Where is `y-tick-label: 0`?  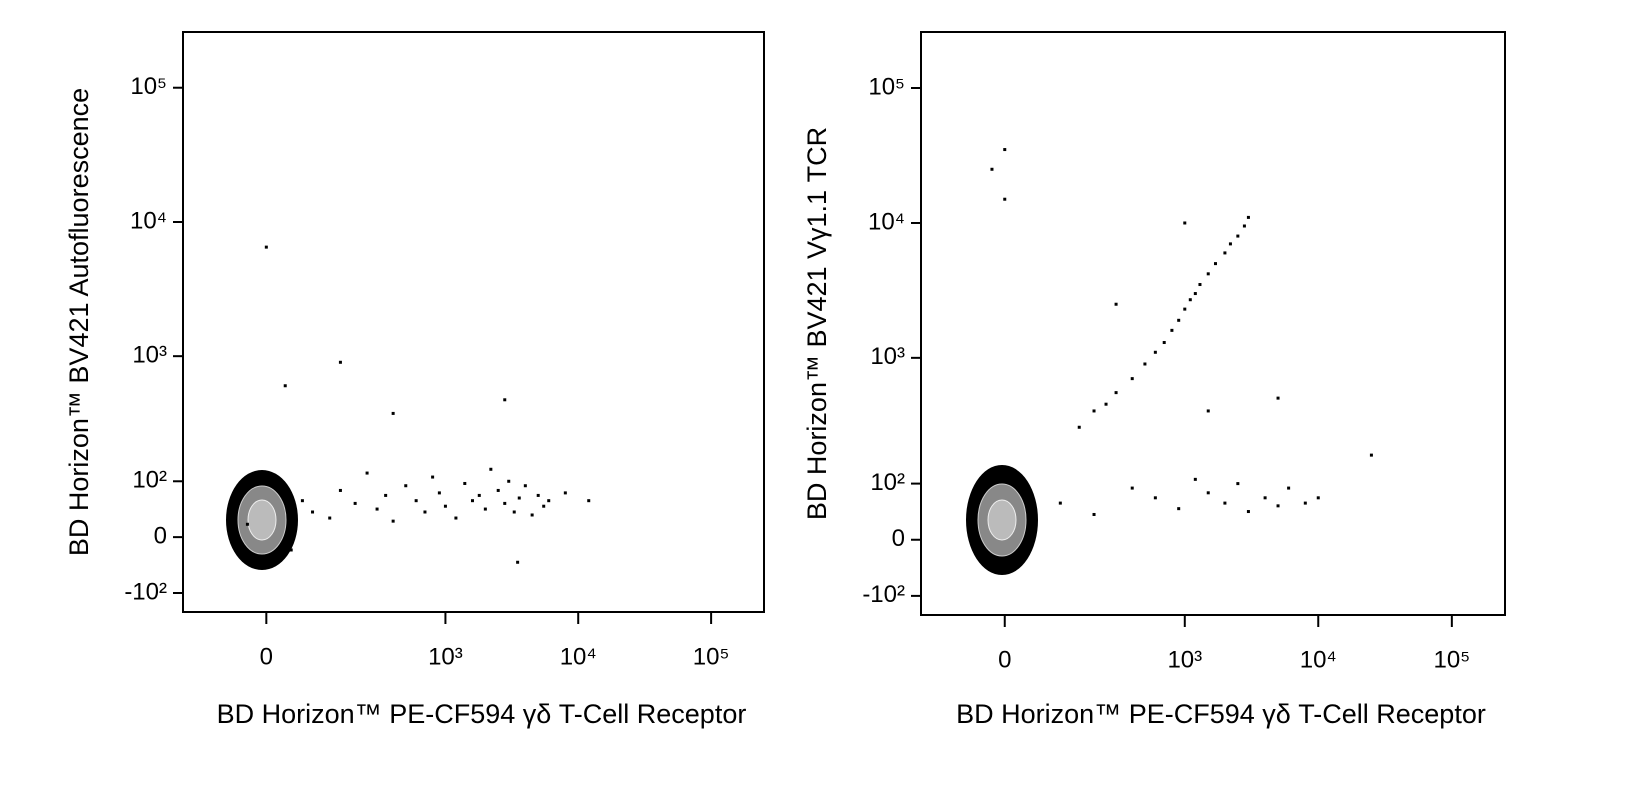 y-tick-label: 0 is located at coordinates (898, 538).